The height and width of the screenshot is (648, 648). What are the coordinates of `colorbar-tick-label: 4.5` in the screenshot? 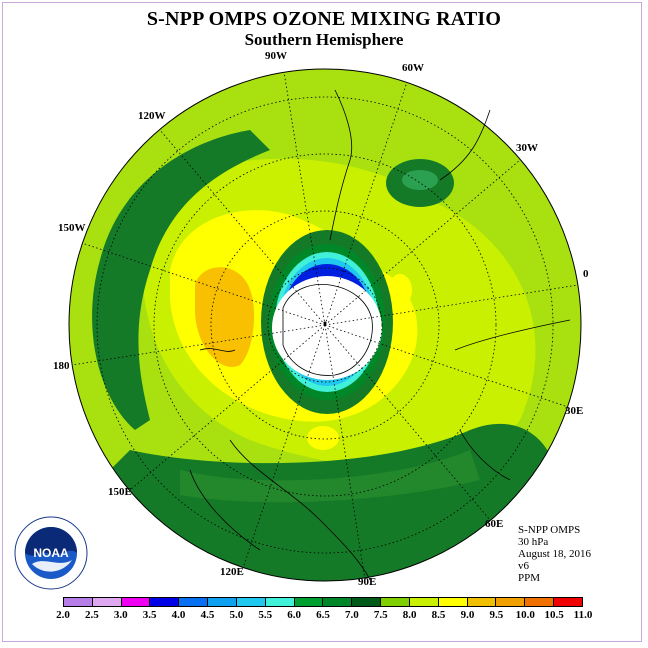 It's located at (207, 615).